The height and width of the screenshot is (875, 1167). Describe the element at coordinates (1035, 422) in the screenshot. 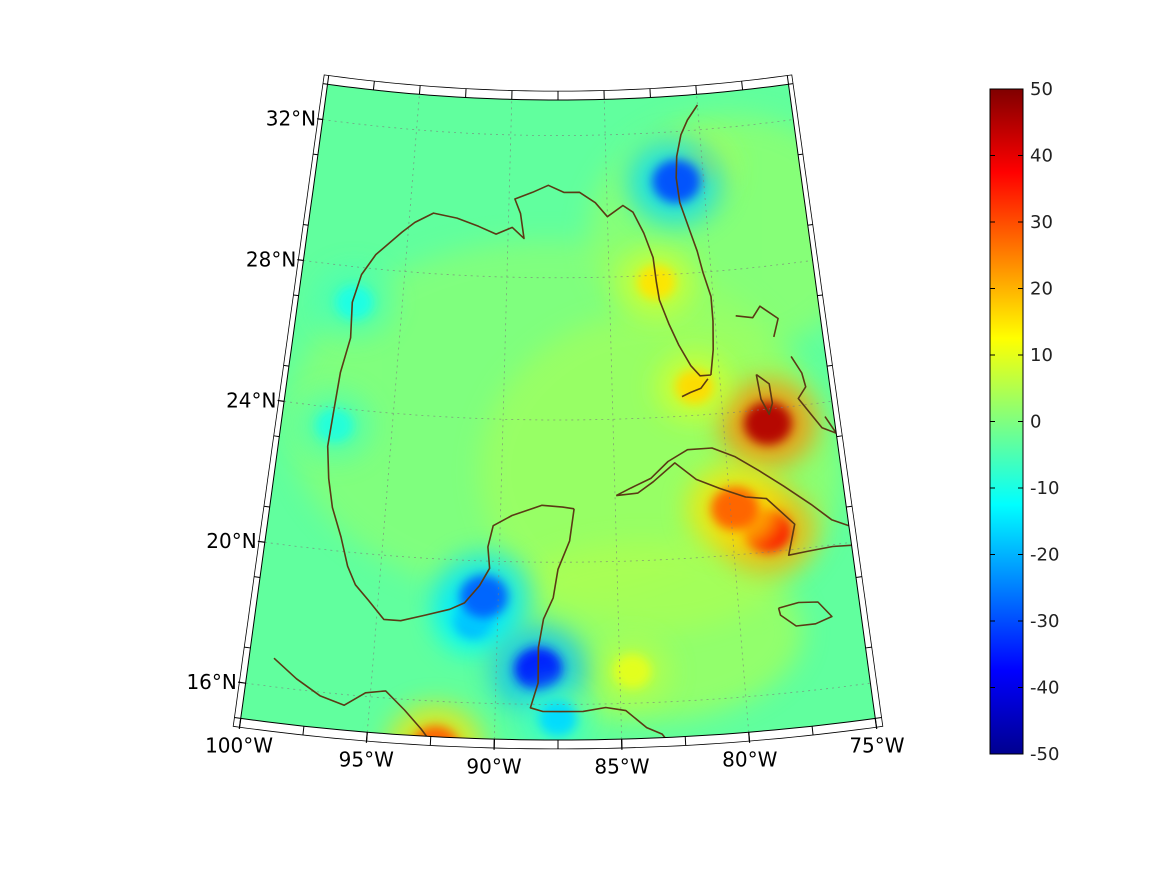

I see `colorbar-tick-label: 0` at that location.